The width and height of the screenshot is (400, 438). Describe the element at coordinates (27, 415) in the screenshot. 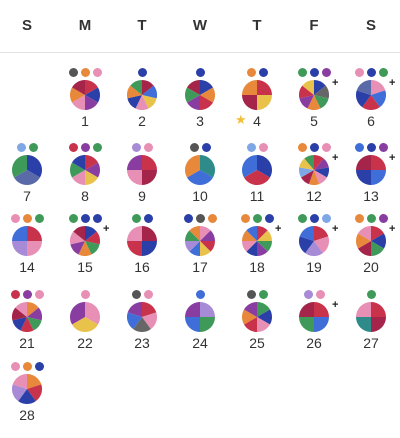

I see `day-number: 28` at that location.